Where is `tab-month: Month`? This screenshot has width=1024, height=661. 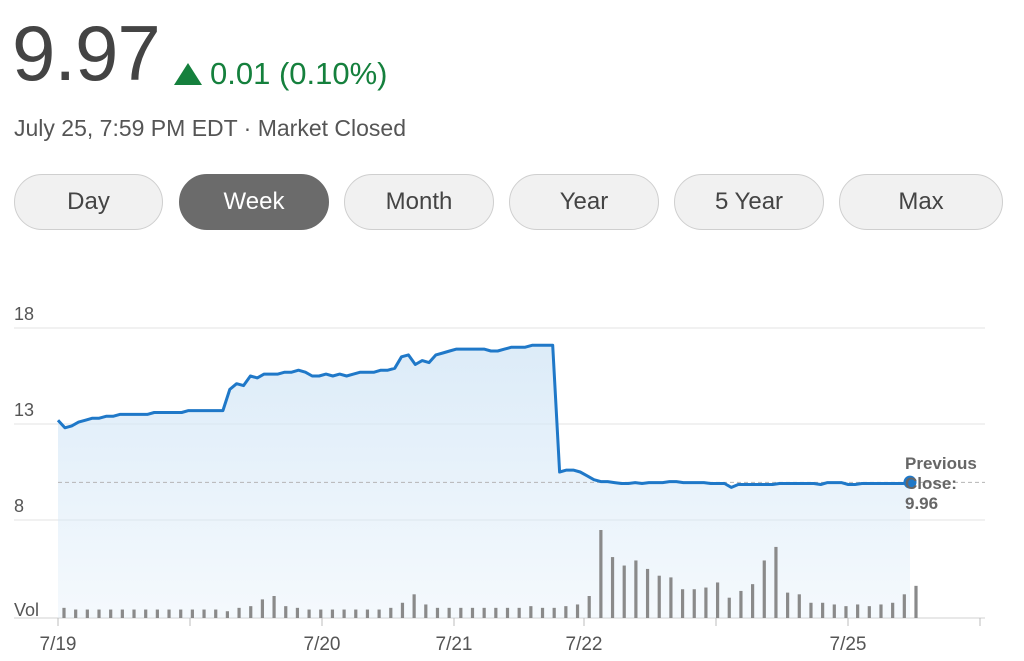
tab-month: Month is located at coordinates (419, 202).